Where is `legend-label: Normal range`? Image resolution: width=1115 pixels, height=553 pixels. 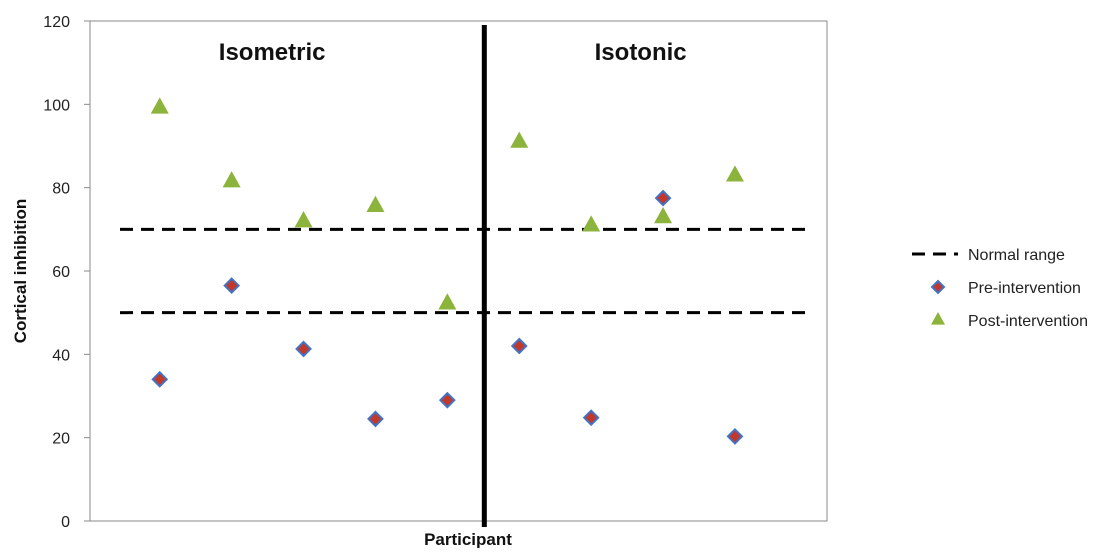
legend-label: Normal range is located at coordinates (1016, 255).